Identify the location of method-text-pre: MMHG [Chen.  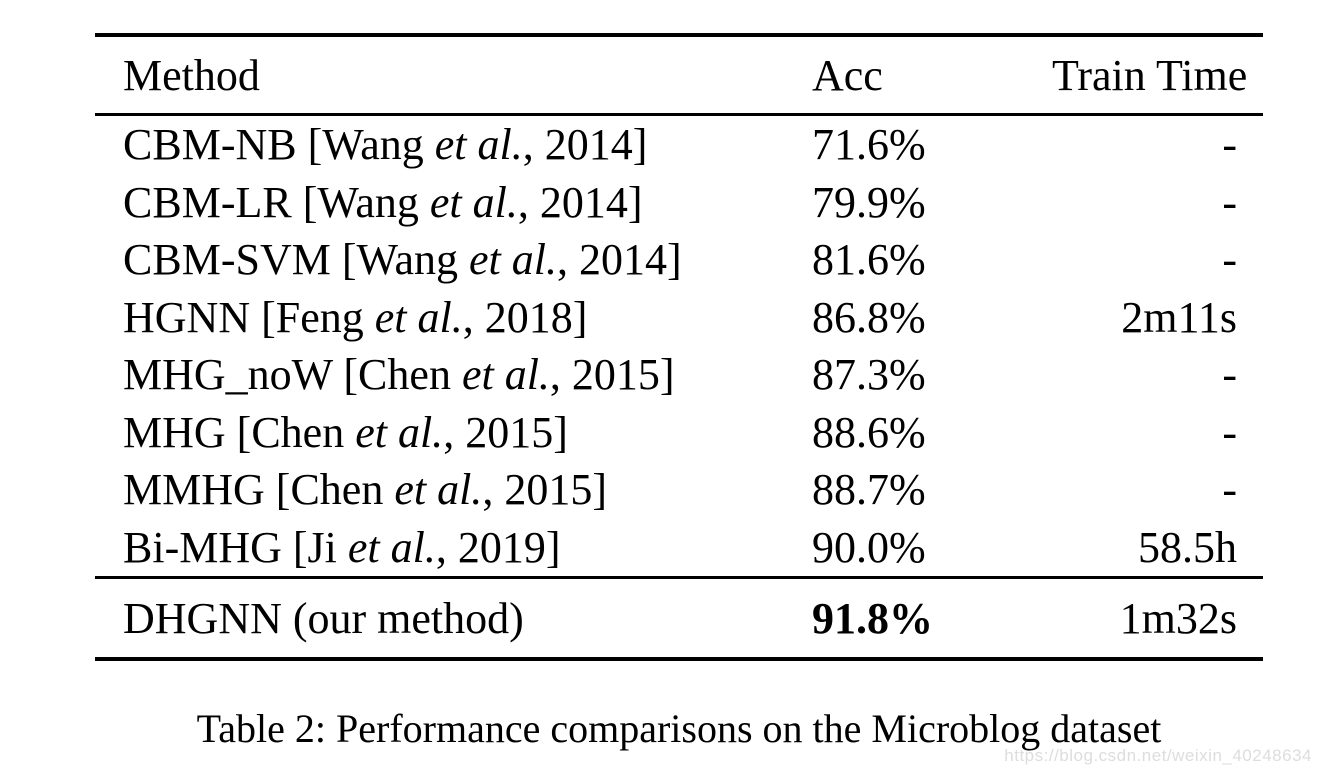
(259, 490).